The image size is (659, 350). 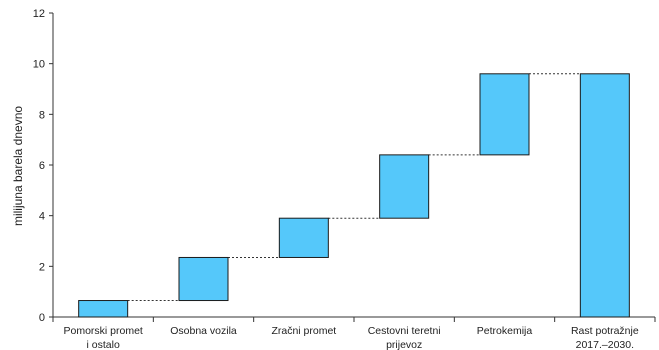 What do you see at coordinates (42, 267) in the screenshot?
I see `y-tick-label: 2` at bounding box center [42, 267].